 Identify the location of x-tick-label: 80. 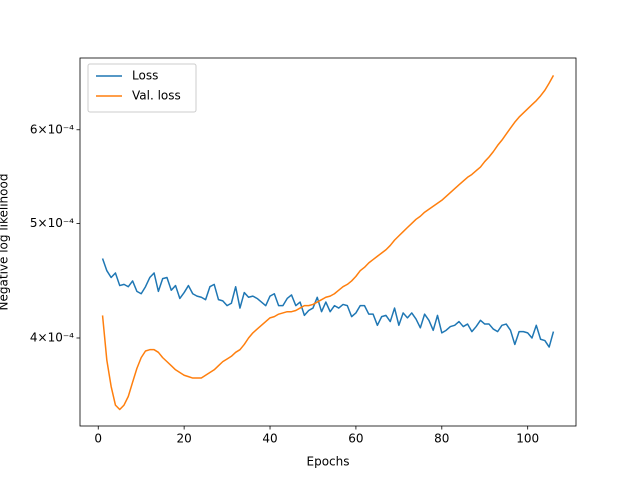
(441, 439).